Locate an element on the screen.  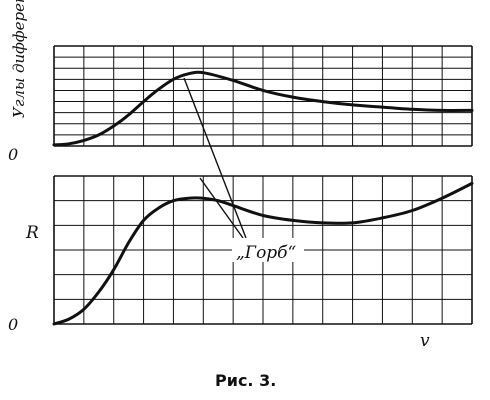
top-chart-ylabel: Углы дифферента is located at coordinates (19, 59).